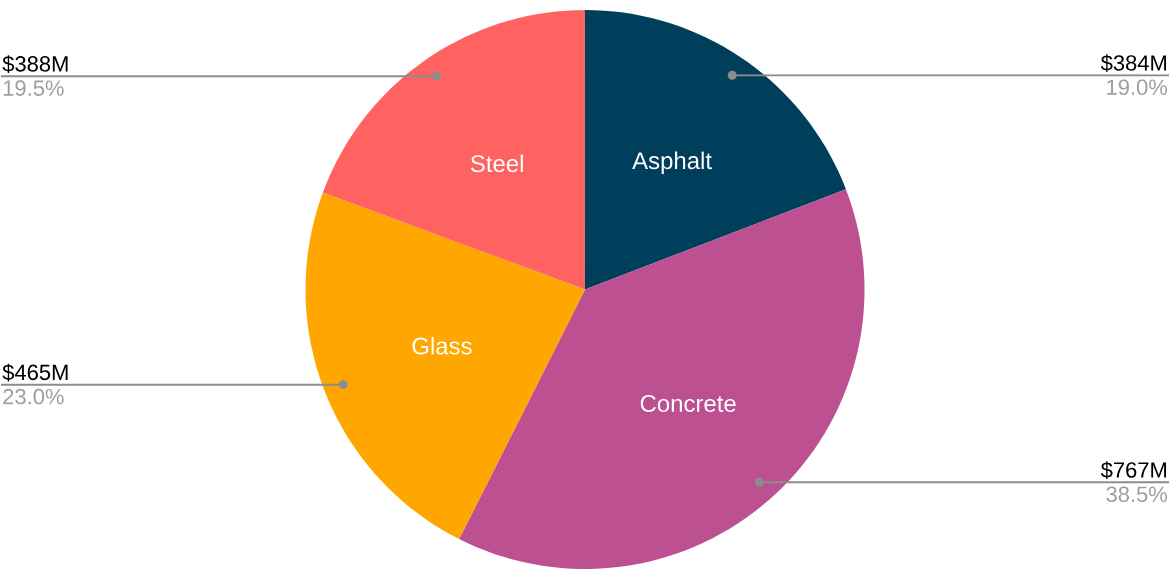  What do you see at coordinates (1133, 470) in the screenshot?
I see `data-label: $767M` at bounding box center [1133, 470].